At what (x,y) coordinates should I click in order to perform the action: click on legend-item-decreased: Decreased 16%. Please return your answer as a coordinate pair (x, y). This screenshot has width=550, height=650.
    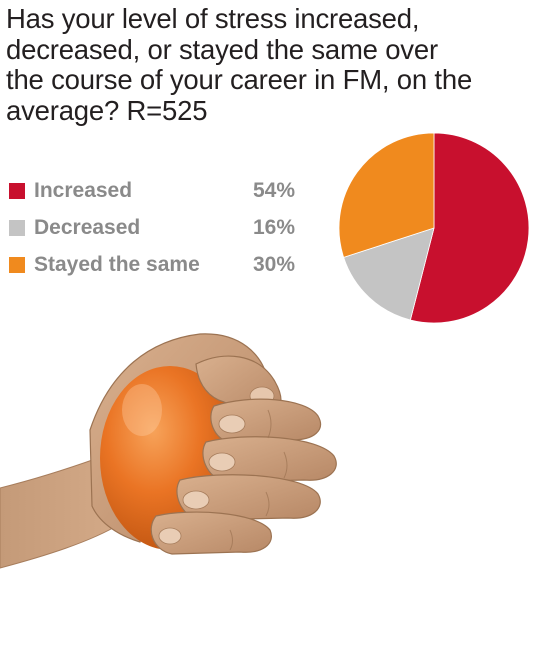
    Looking at the image, I should click on (159, 233).